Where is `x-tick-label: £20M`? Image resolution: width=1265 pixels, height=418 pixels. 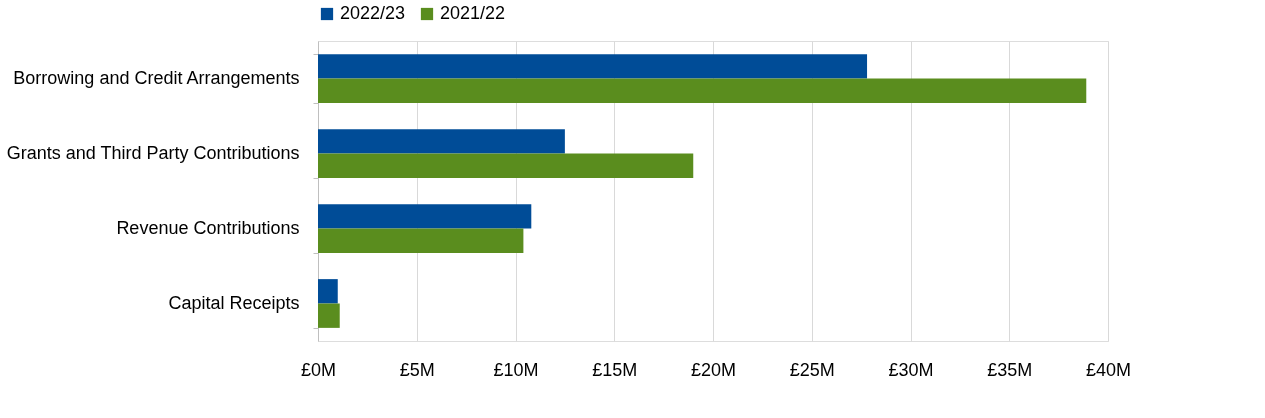 x-tick-label: £20M is located at coordinates (713, 369).